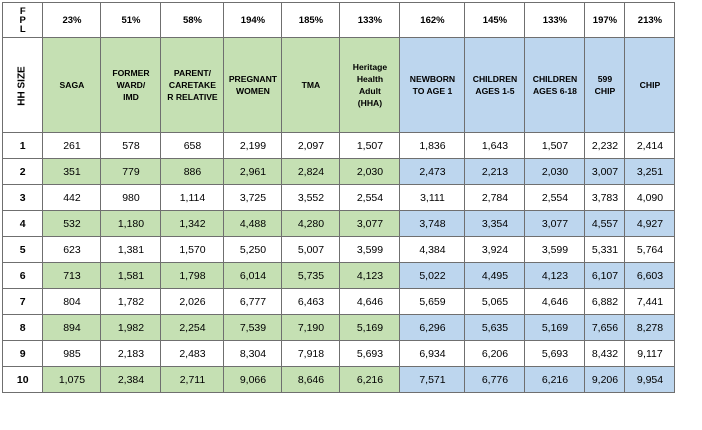  What do you see at coordinates (192, 353) in the screenshot?
I see `income-value-cell: 2,483` at bounding box center [192, 353].